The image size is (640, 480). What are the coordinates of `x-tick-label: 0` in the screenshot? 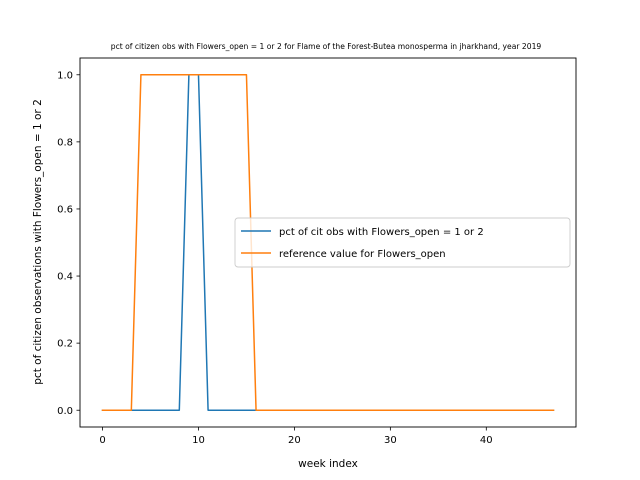 It's located at (102, 440).